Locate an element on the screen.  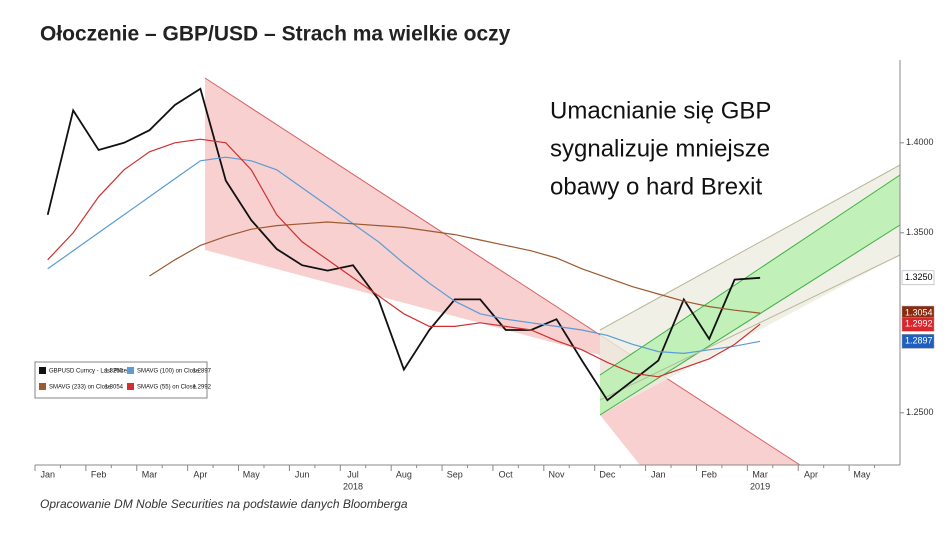
legend-value: 1.3250 is located at coordinates (114, 372).